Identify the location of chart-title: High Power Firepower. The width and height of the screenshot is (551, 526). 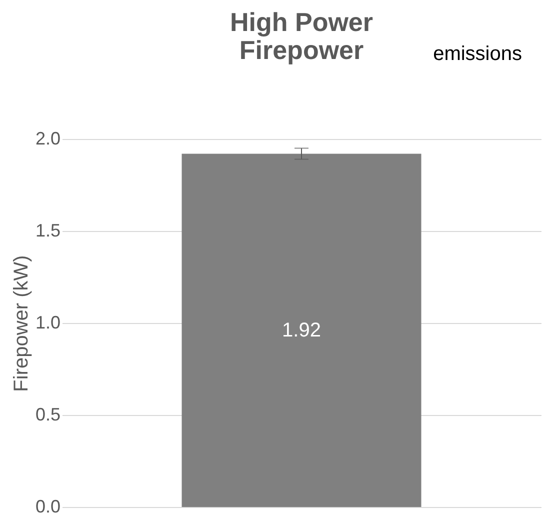
(302, 36).